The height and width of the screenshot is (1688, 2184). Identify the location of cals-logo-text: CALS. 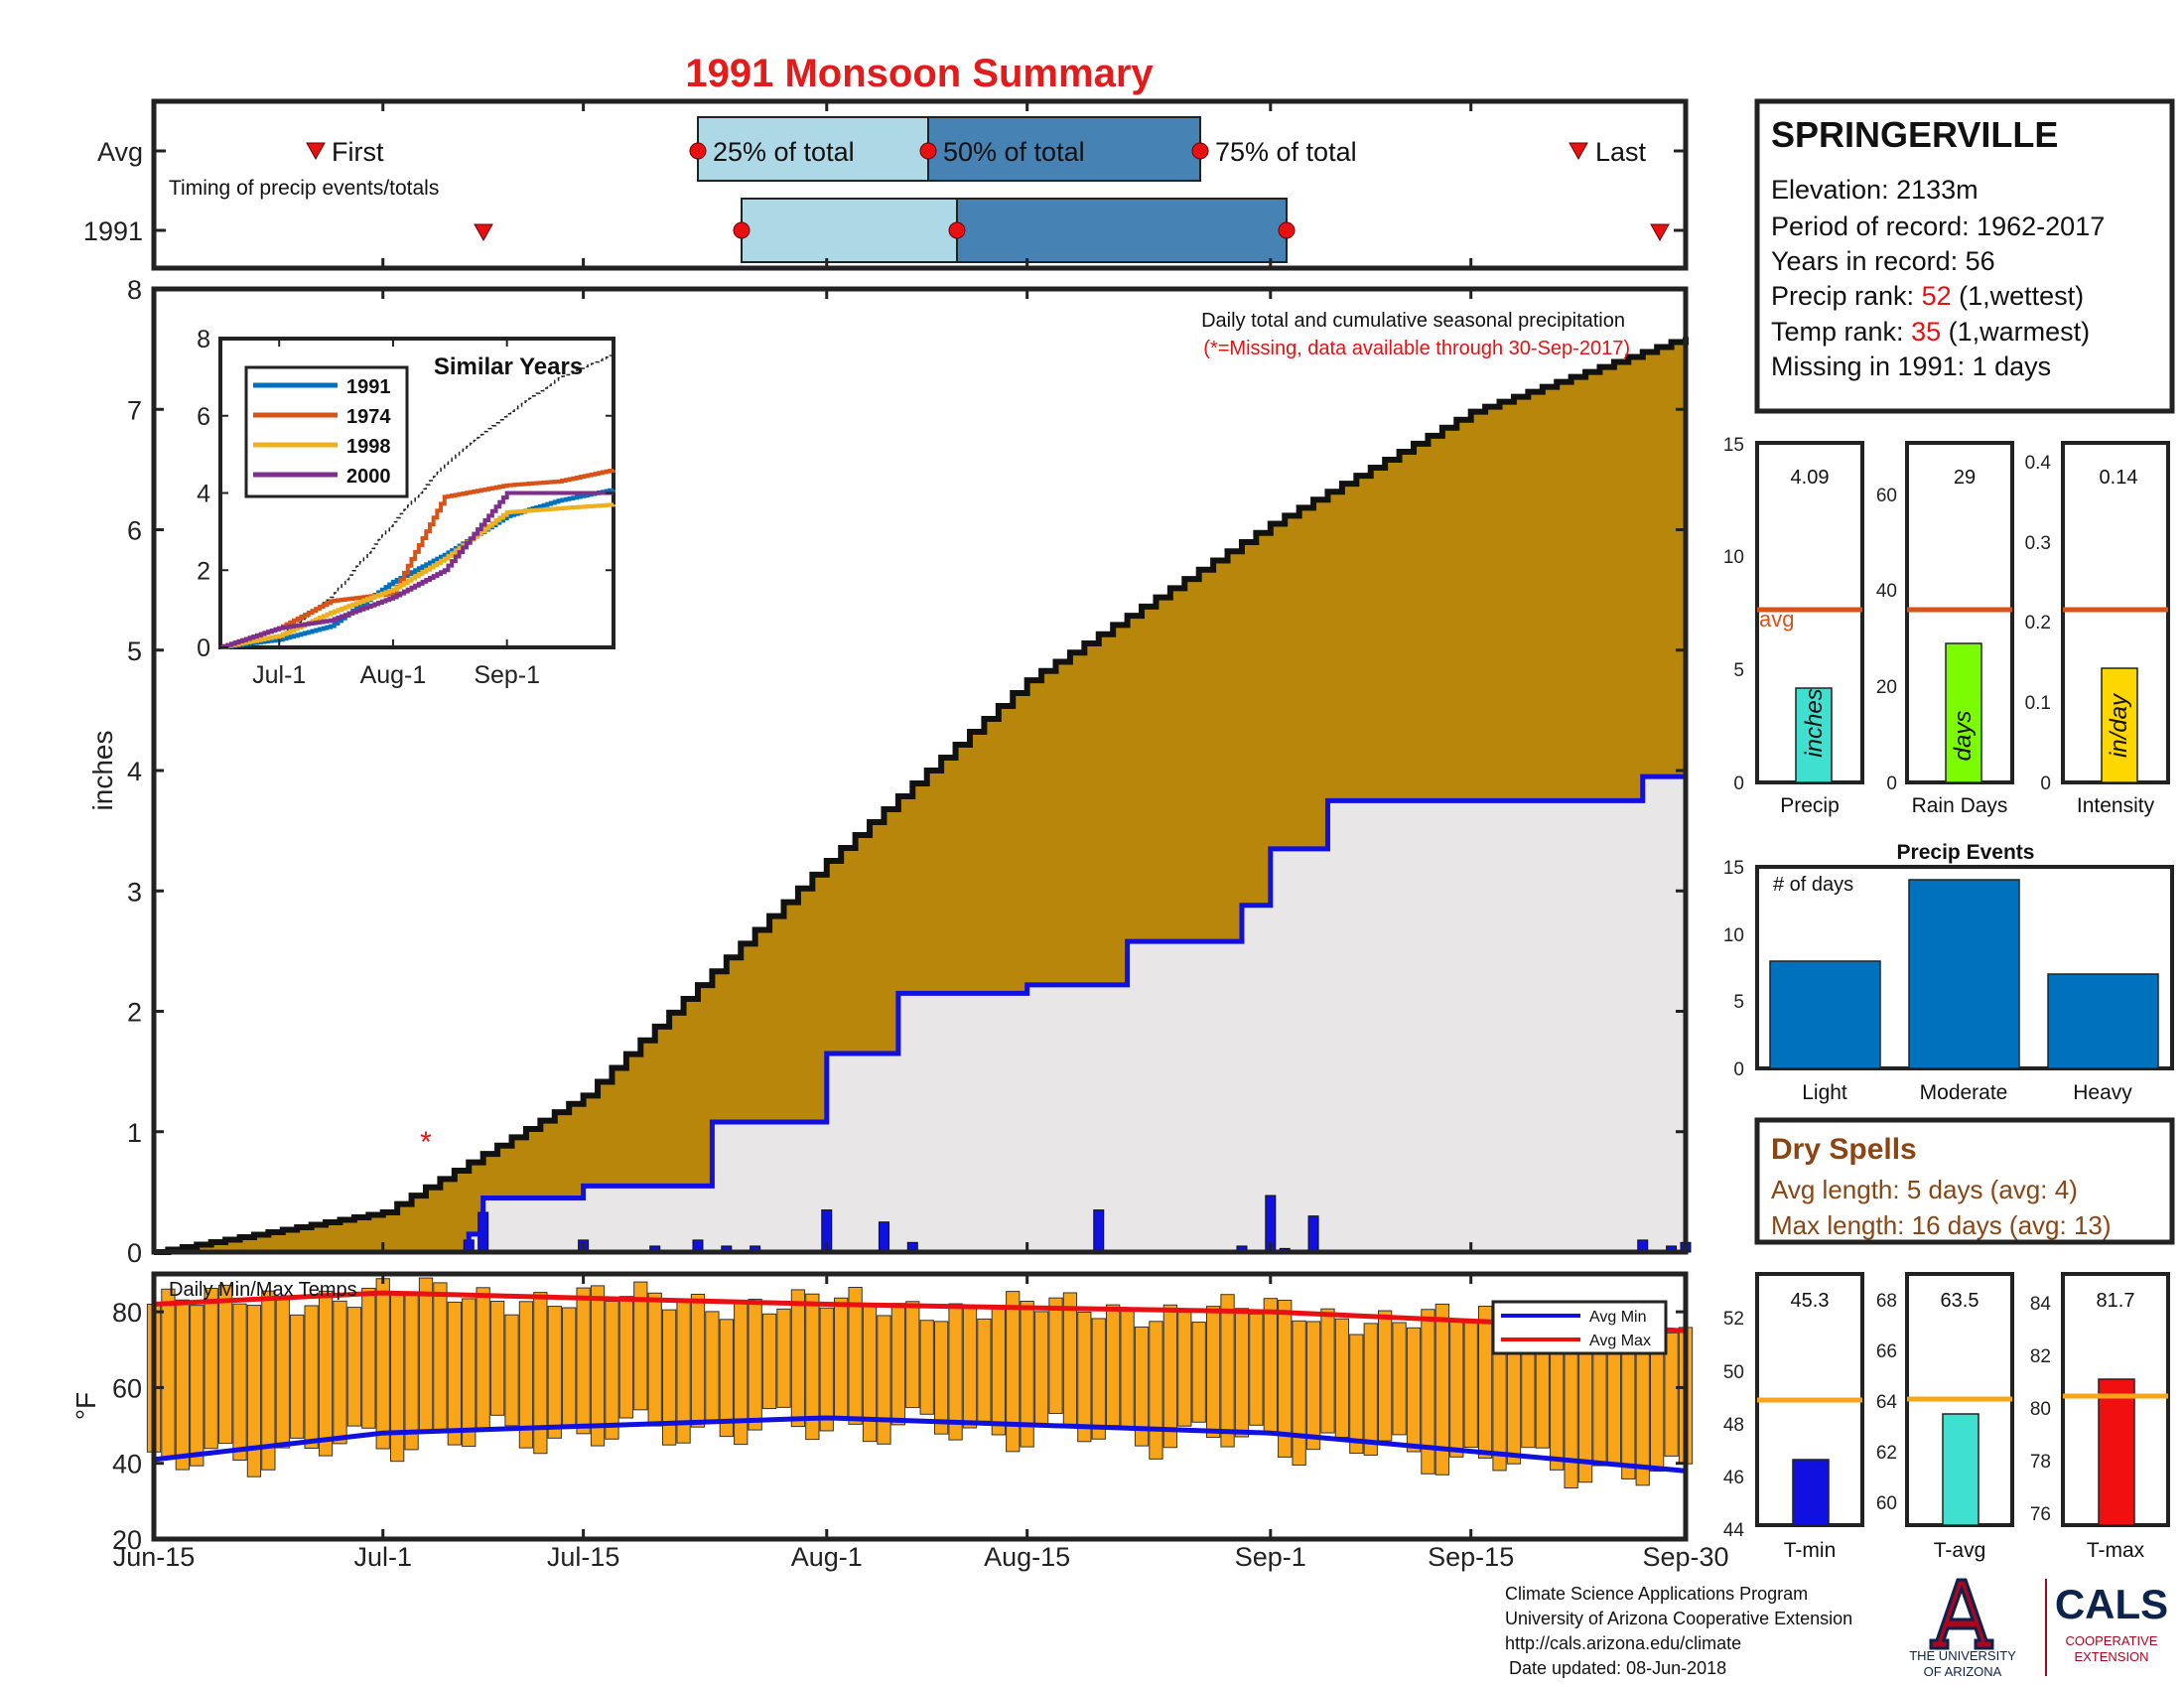
(2111, 1604).